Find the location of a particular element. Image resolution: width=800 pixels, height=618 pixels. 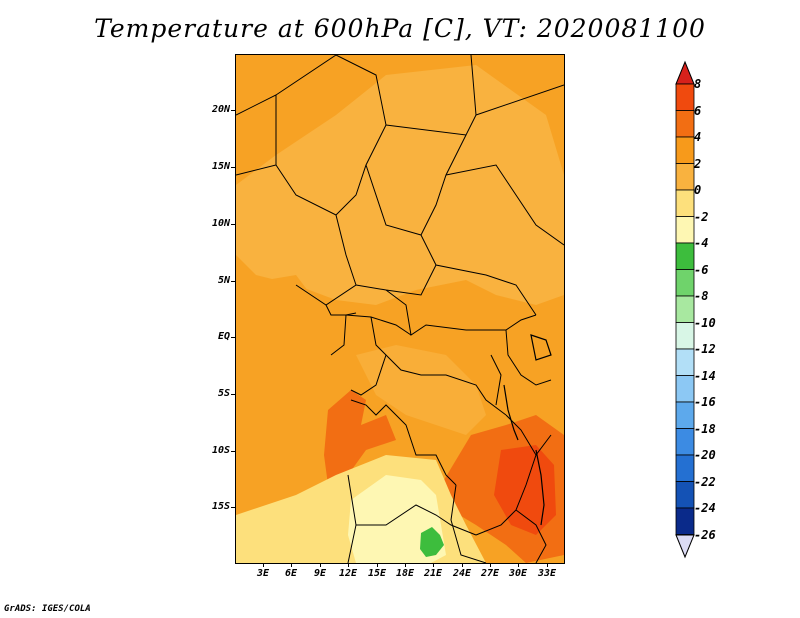

lon-label-6e: 6E is located at coordinates (291, 573).